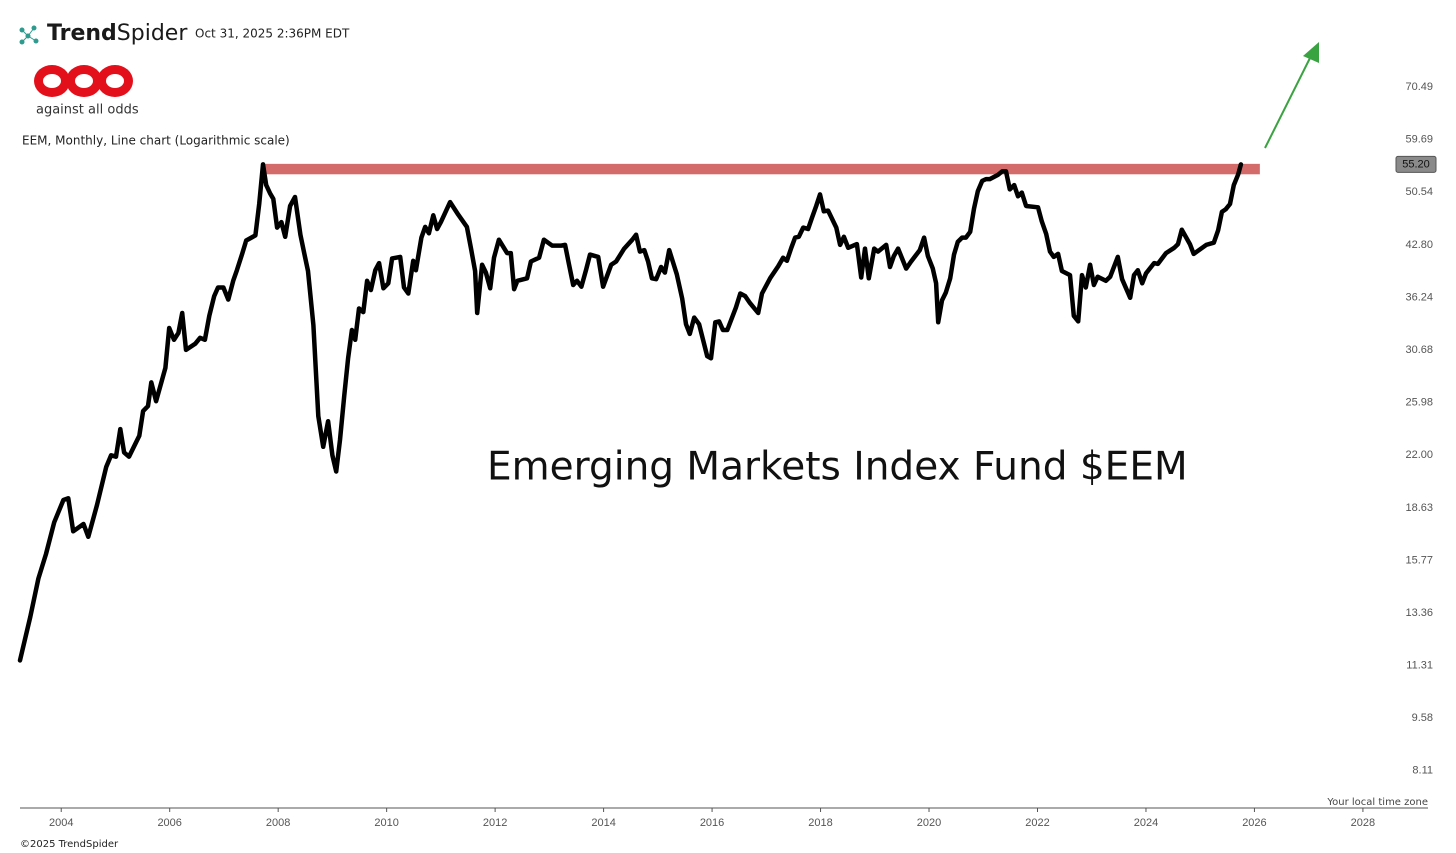 The height and width of the screenshot is (853, 1456). What do you see at coordinates (1419, 508) in the screenshot?
I see `y-tick-label: 18.63` at bounding box center [1419, 508].